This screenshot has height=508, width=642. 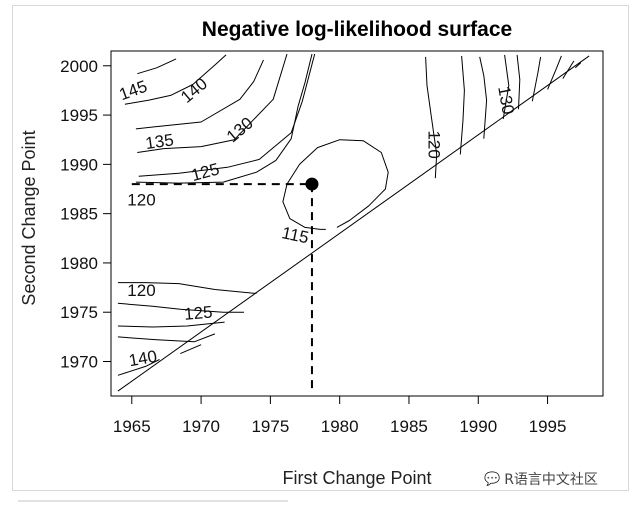 I want to click on contour-label: 130, so click(x=506, y=100).